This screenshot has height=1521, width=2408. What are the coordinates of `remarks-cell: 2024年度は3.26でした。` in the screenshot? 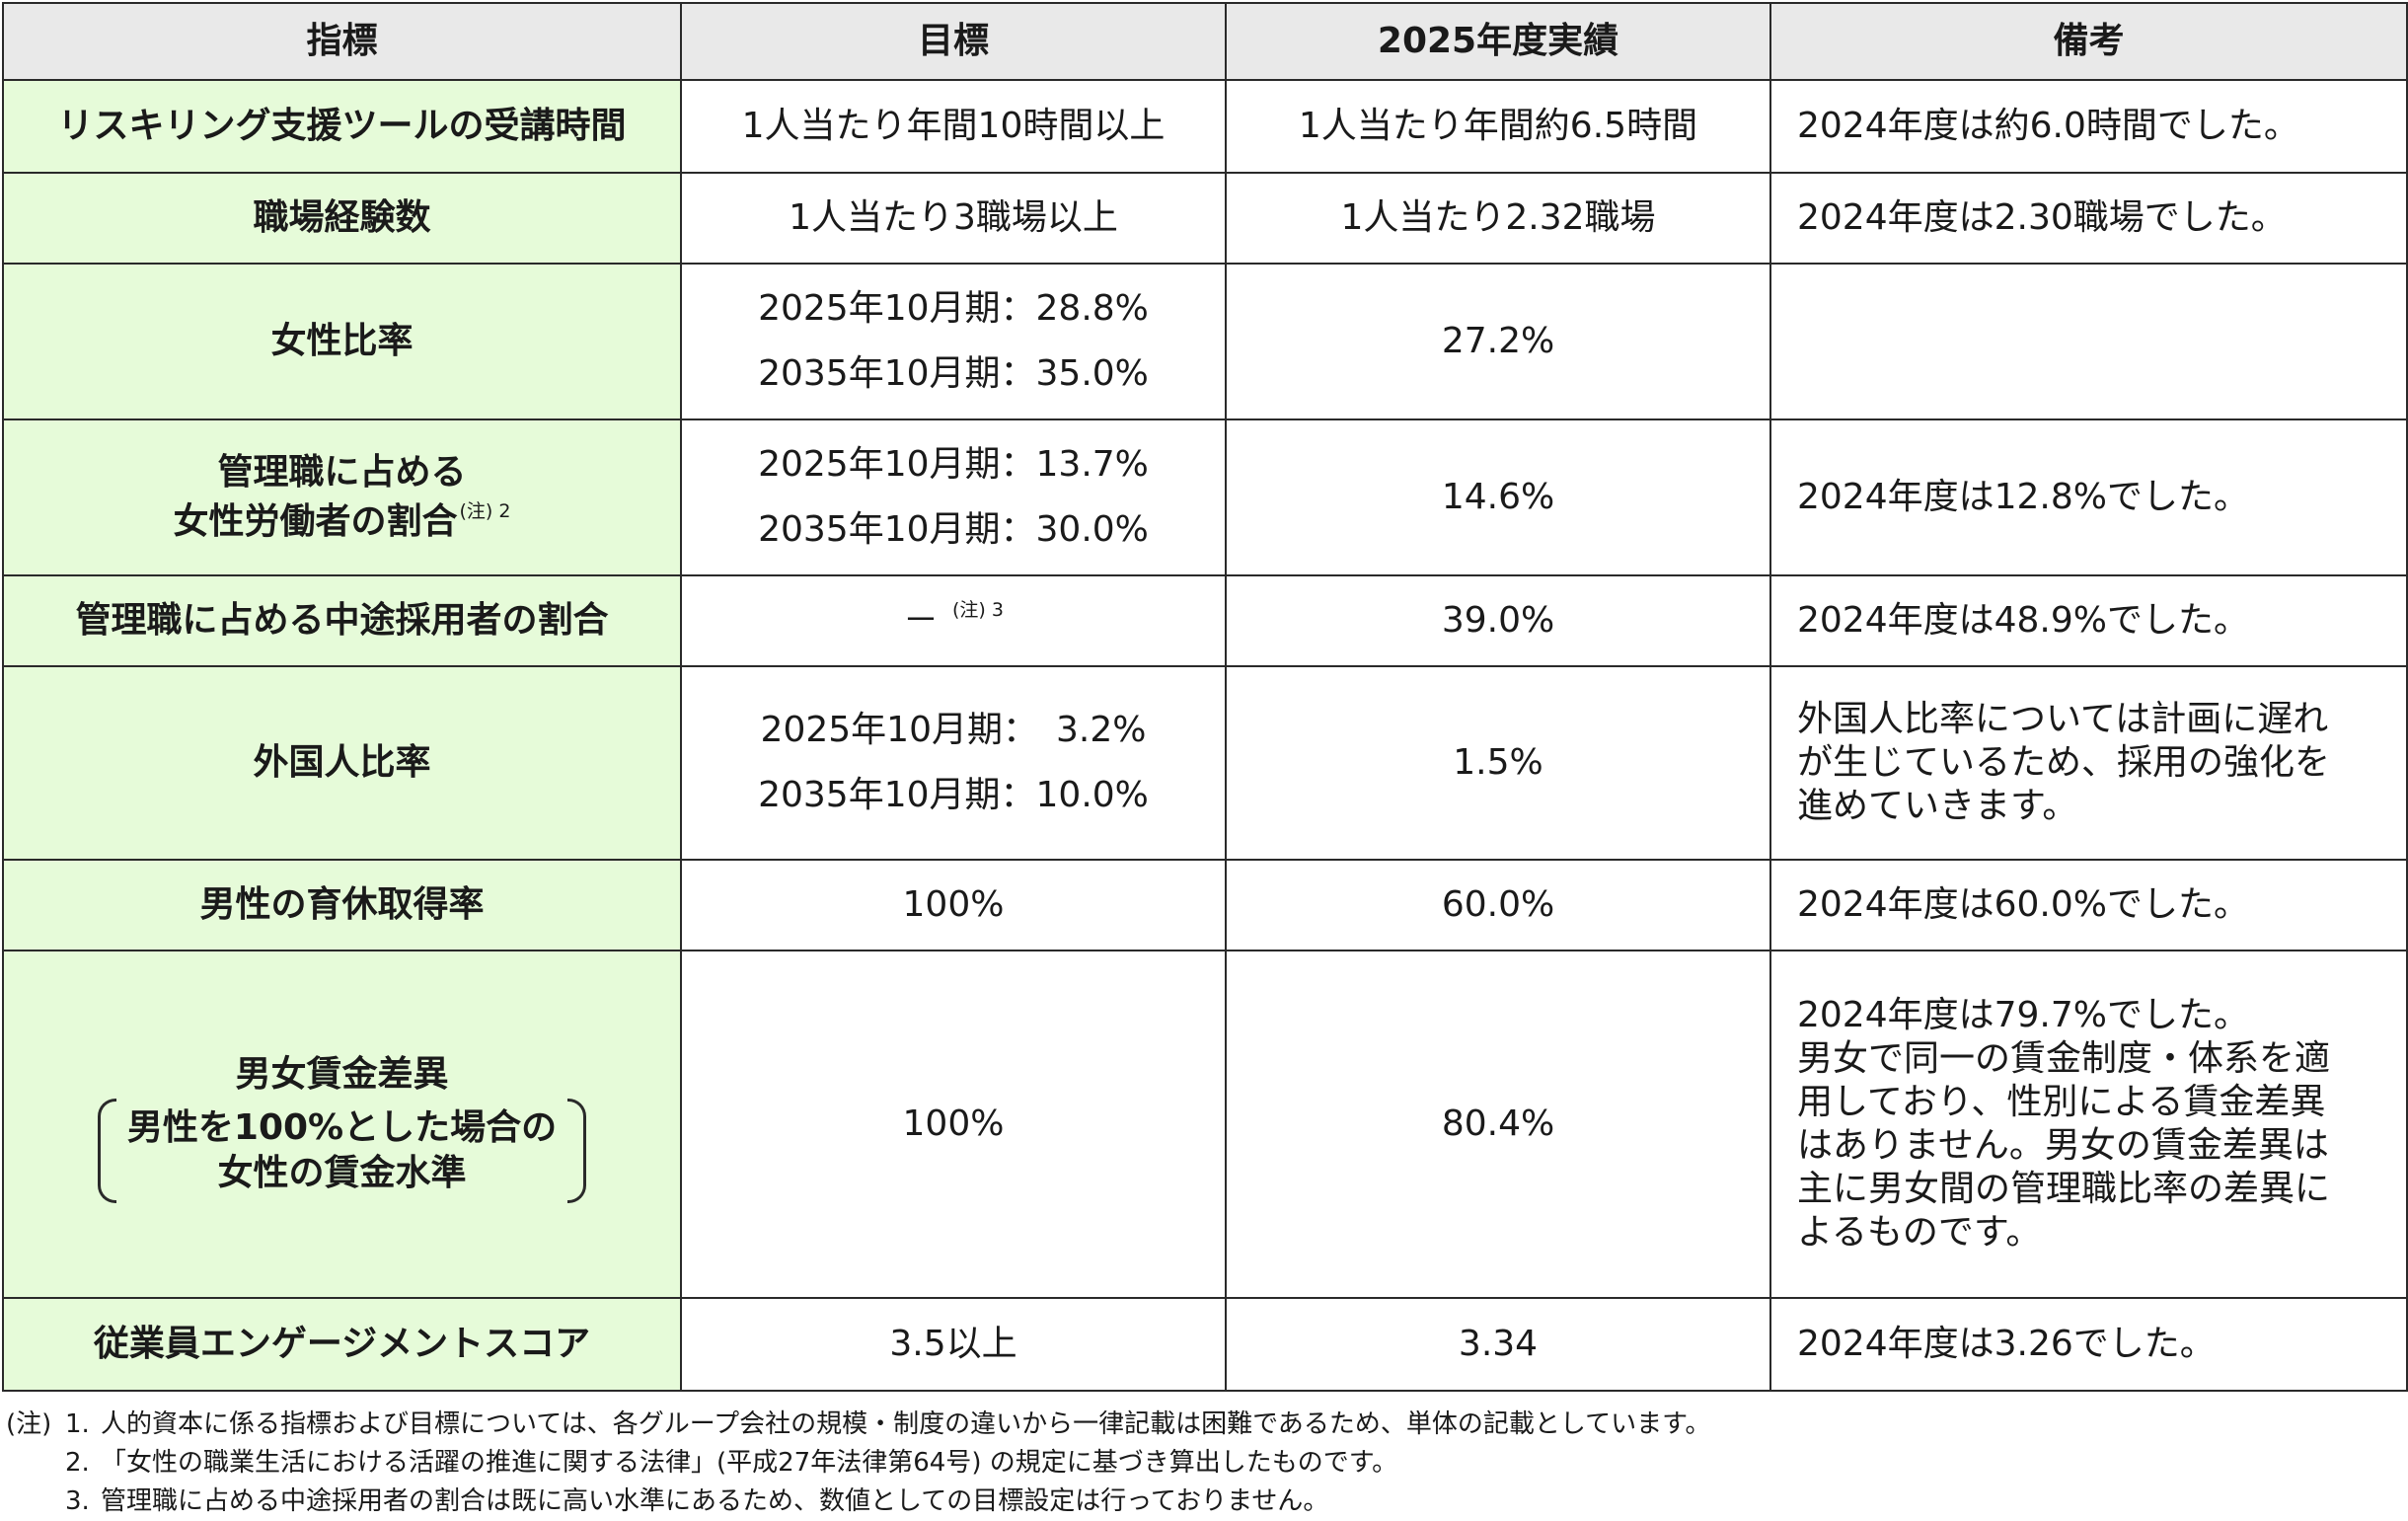 It's located at (2088, 1344).